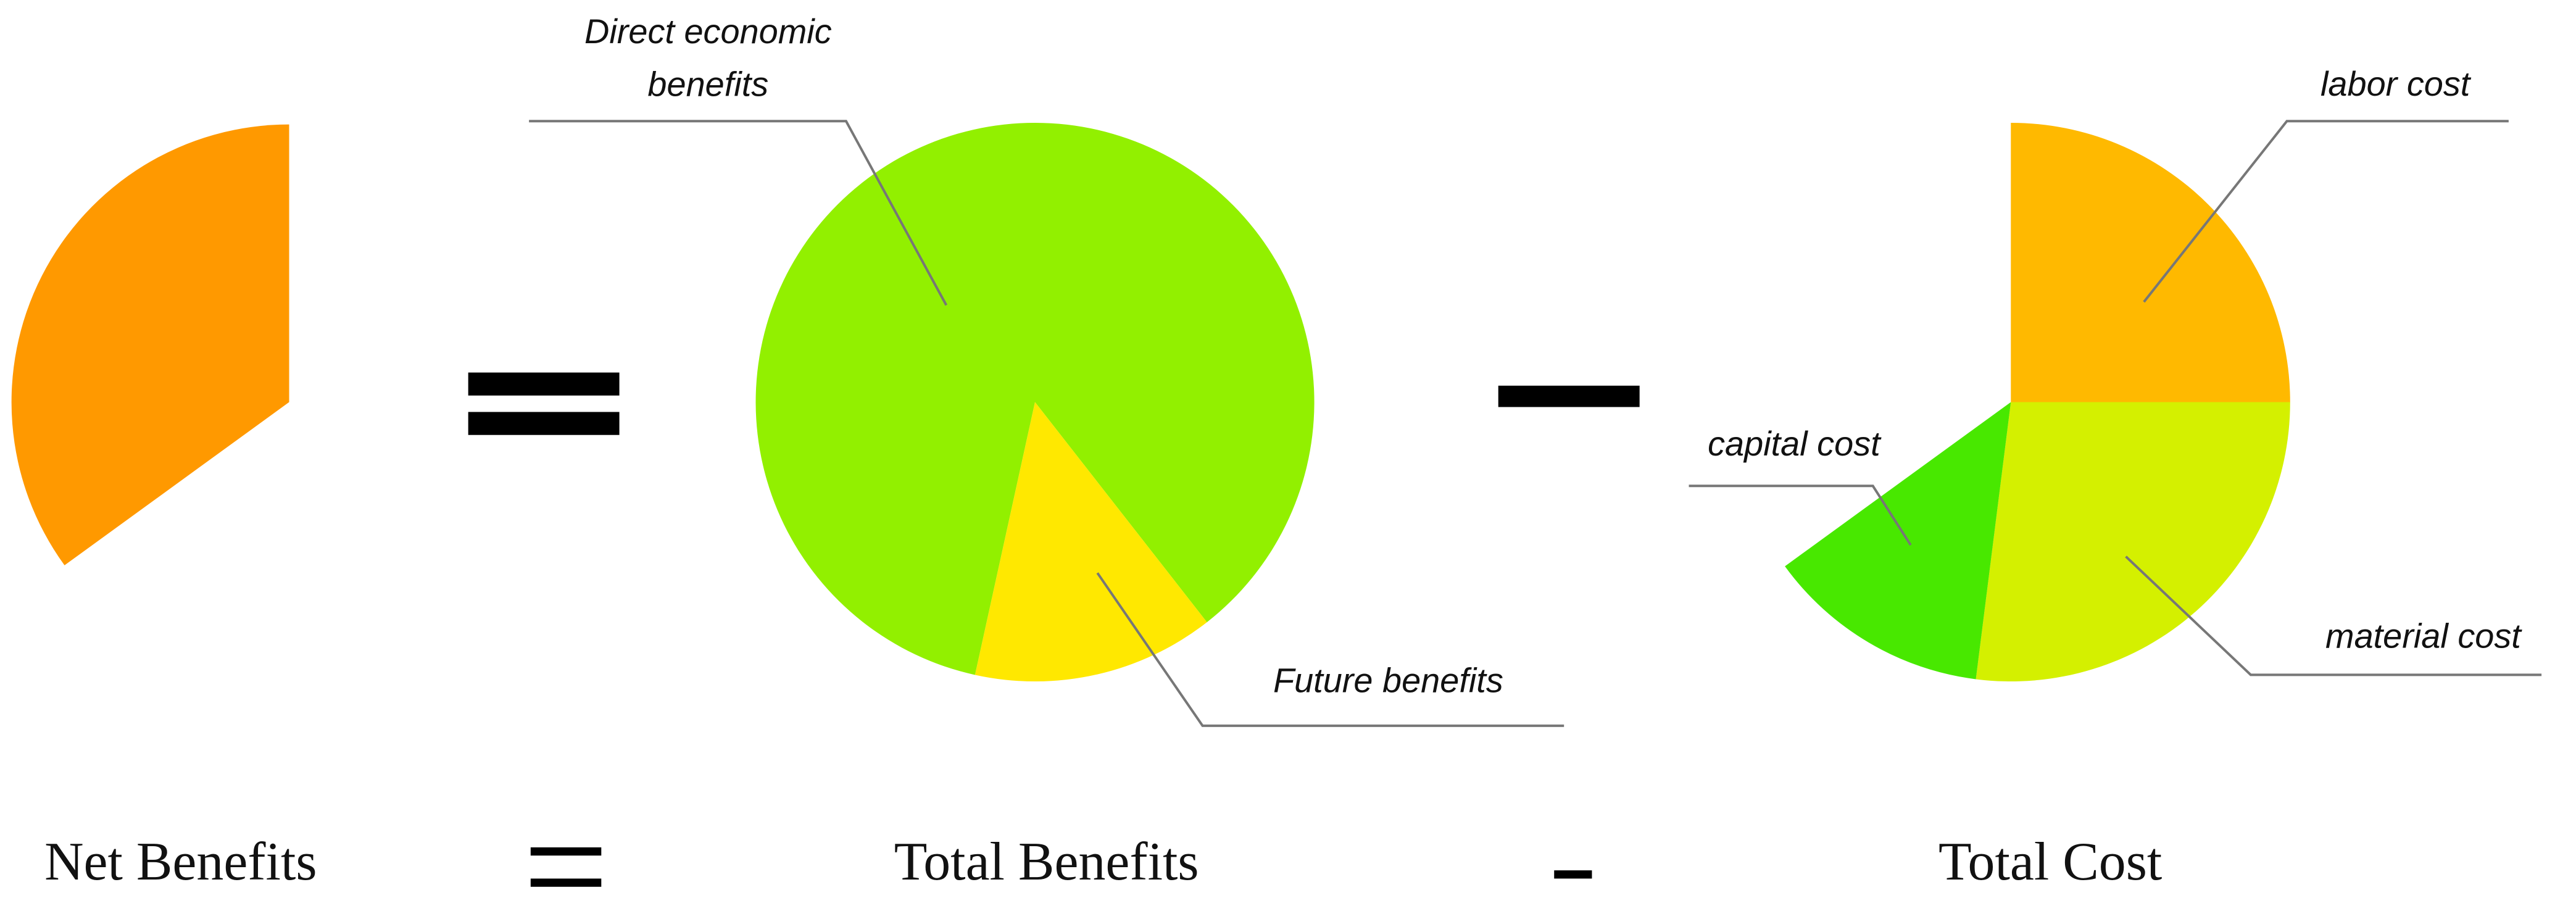  What do you see at coordinates (708, 58) in the screenshot?
I see `slice-label: Direct economic benefits` at bounding box center [708, 58].